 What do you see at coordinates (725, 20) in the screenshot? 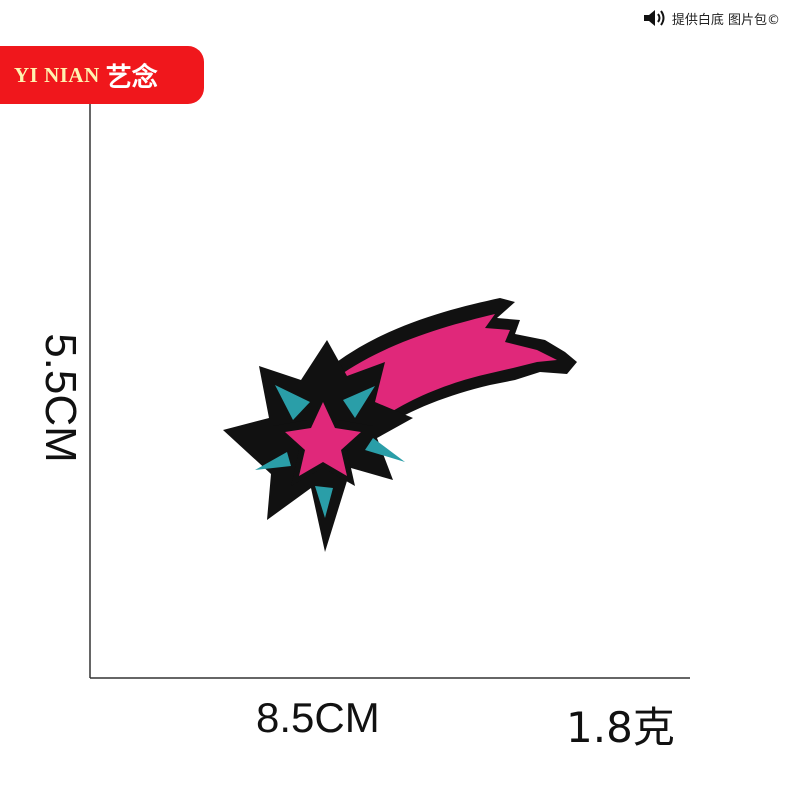
I see `top-note-text: 提供白底 图片包©` at bounding box center [725, 20].